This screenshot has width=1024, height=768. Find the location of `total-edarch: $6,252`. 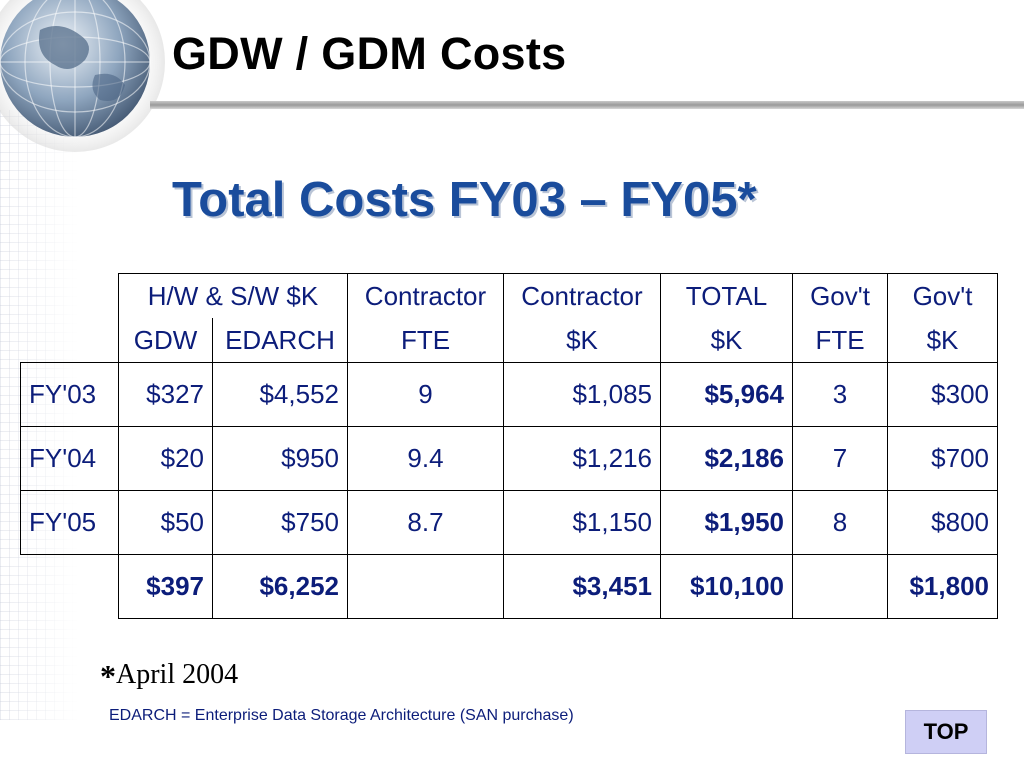

total-edarch: $6,252 is located at coordinates (280, 586).